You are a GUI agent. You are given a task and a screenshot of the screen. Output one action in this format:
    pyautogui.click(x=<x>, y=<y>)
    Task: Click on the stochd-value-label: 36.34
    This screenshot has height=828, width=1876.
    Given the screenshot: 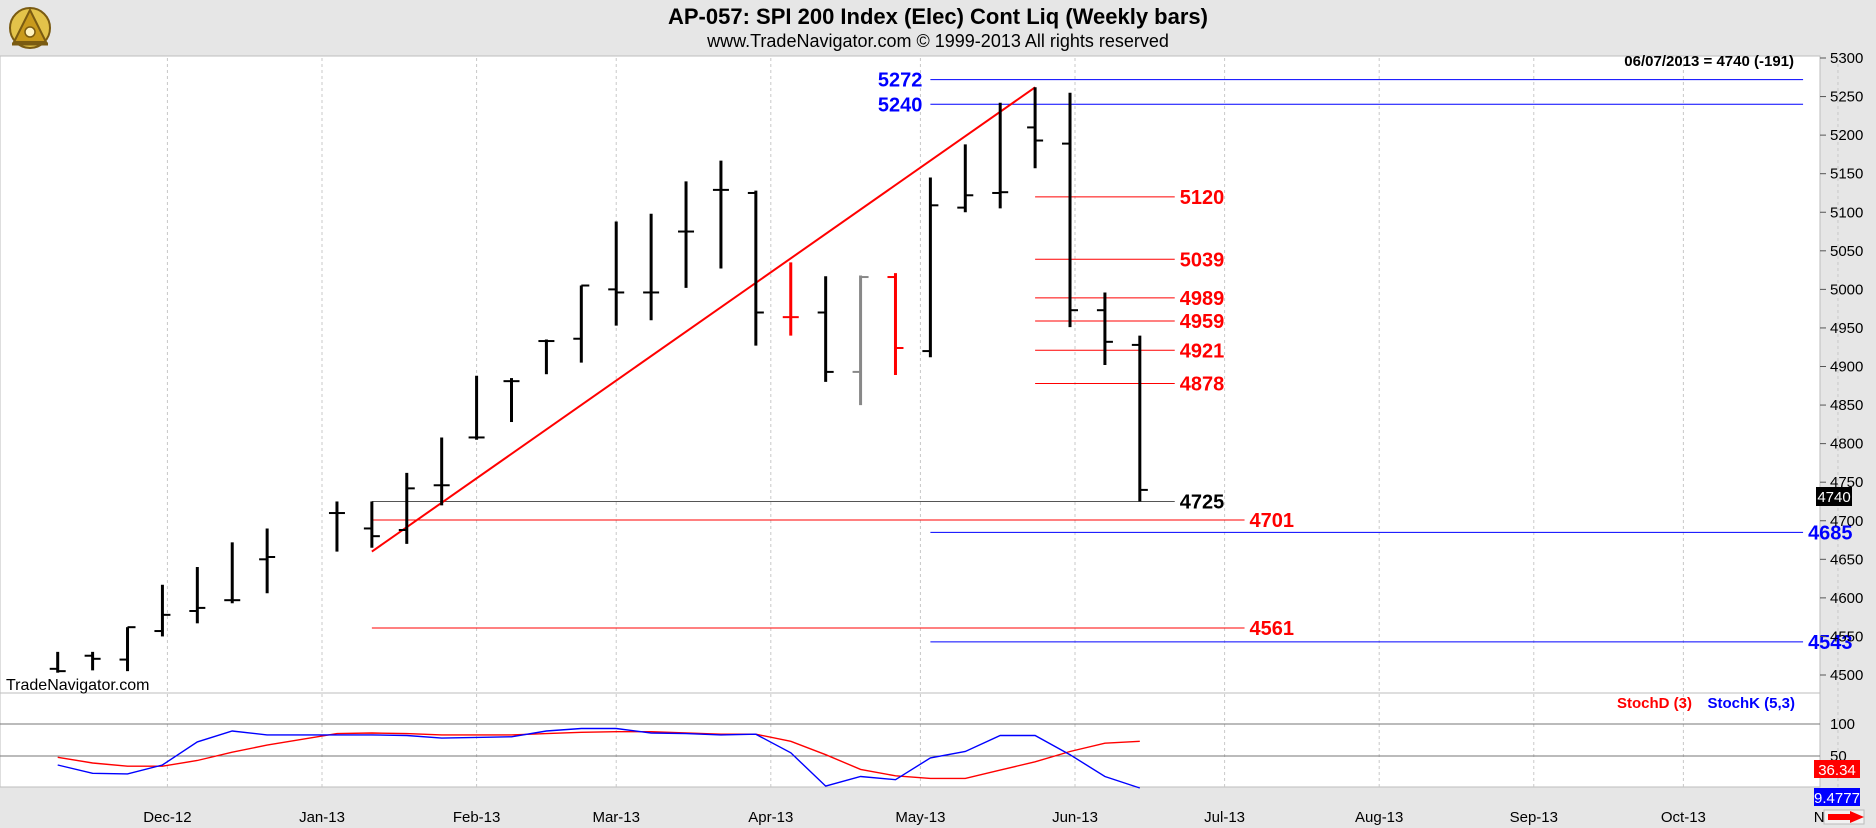 What is the action you would take?
    pyautogui.click(x=1837, y=770)
    